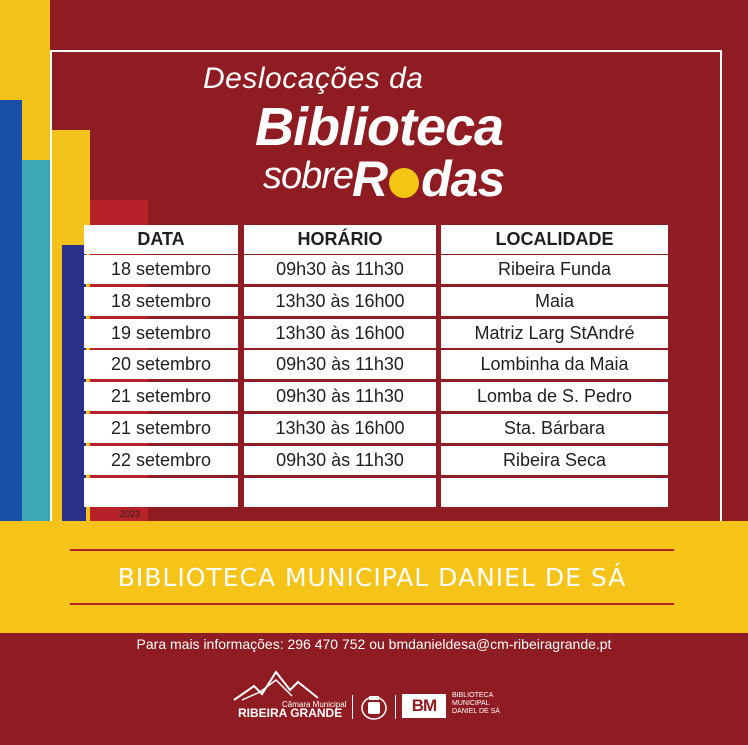  Describe the element at coordinates (554, 301) in the screenshot. I see `cell-location: Maia` at that location.